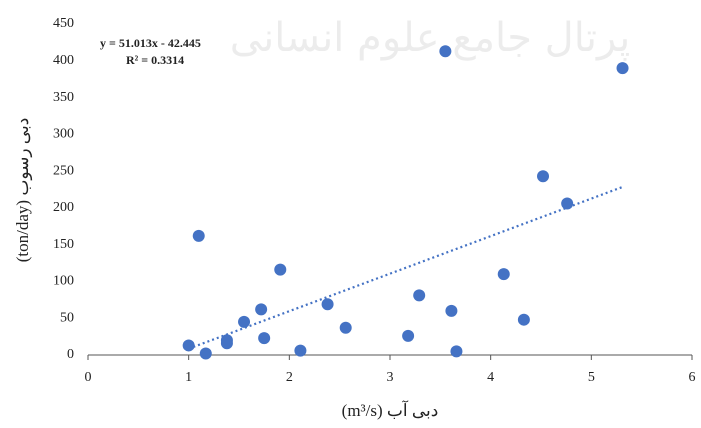 The height and width of the screenshot is (428, 701). What do you see at coordinates (490, 377) in the screenshot?
I see `x-tick-label: 4` at bounding box center [490, 377].